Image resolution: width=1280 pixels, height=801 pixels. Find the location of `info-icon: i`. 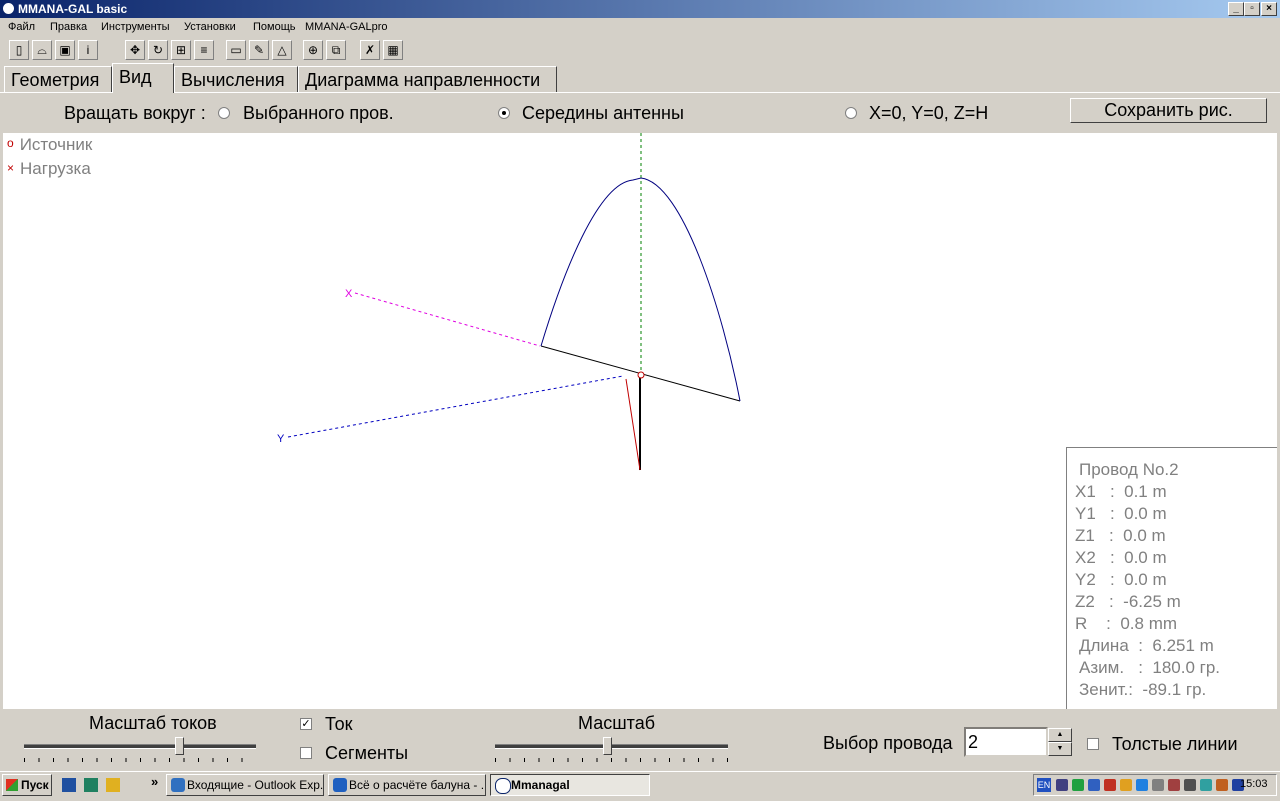

info-icon: i is located at coordinates (88, 50).